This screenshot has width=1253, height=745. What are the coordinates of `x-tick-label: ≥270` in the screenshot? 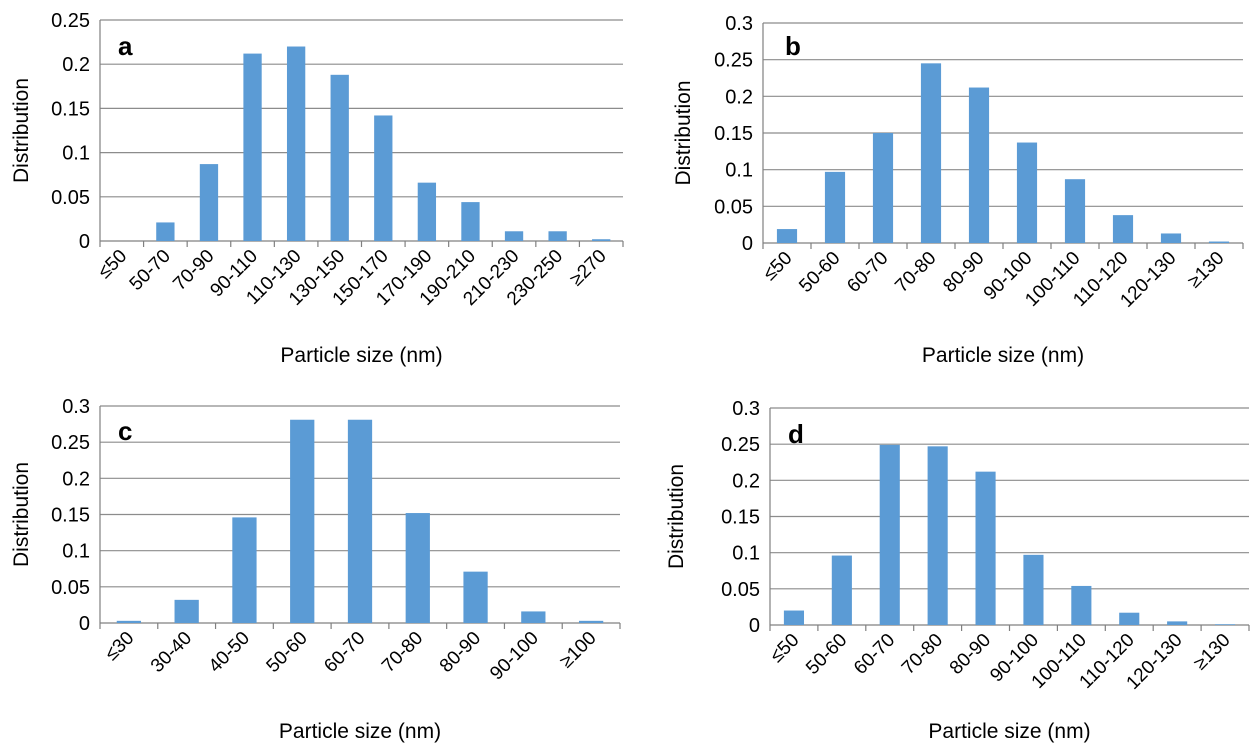 It's located at (588, 268).